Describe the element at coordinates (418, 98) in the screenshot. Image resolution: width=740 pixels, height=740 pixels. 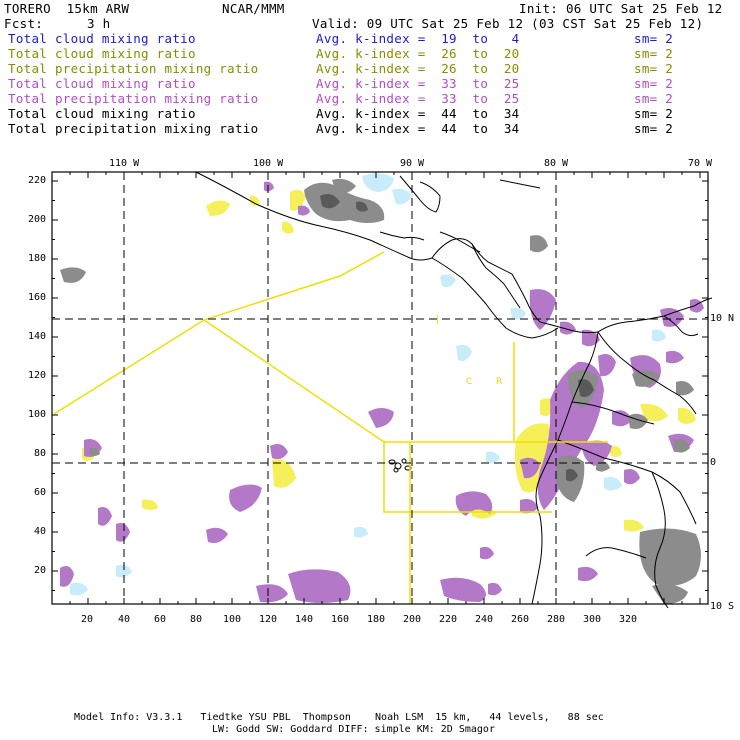
I see `legend-index: Avg. k-index = 33 to 25` at that location.